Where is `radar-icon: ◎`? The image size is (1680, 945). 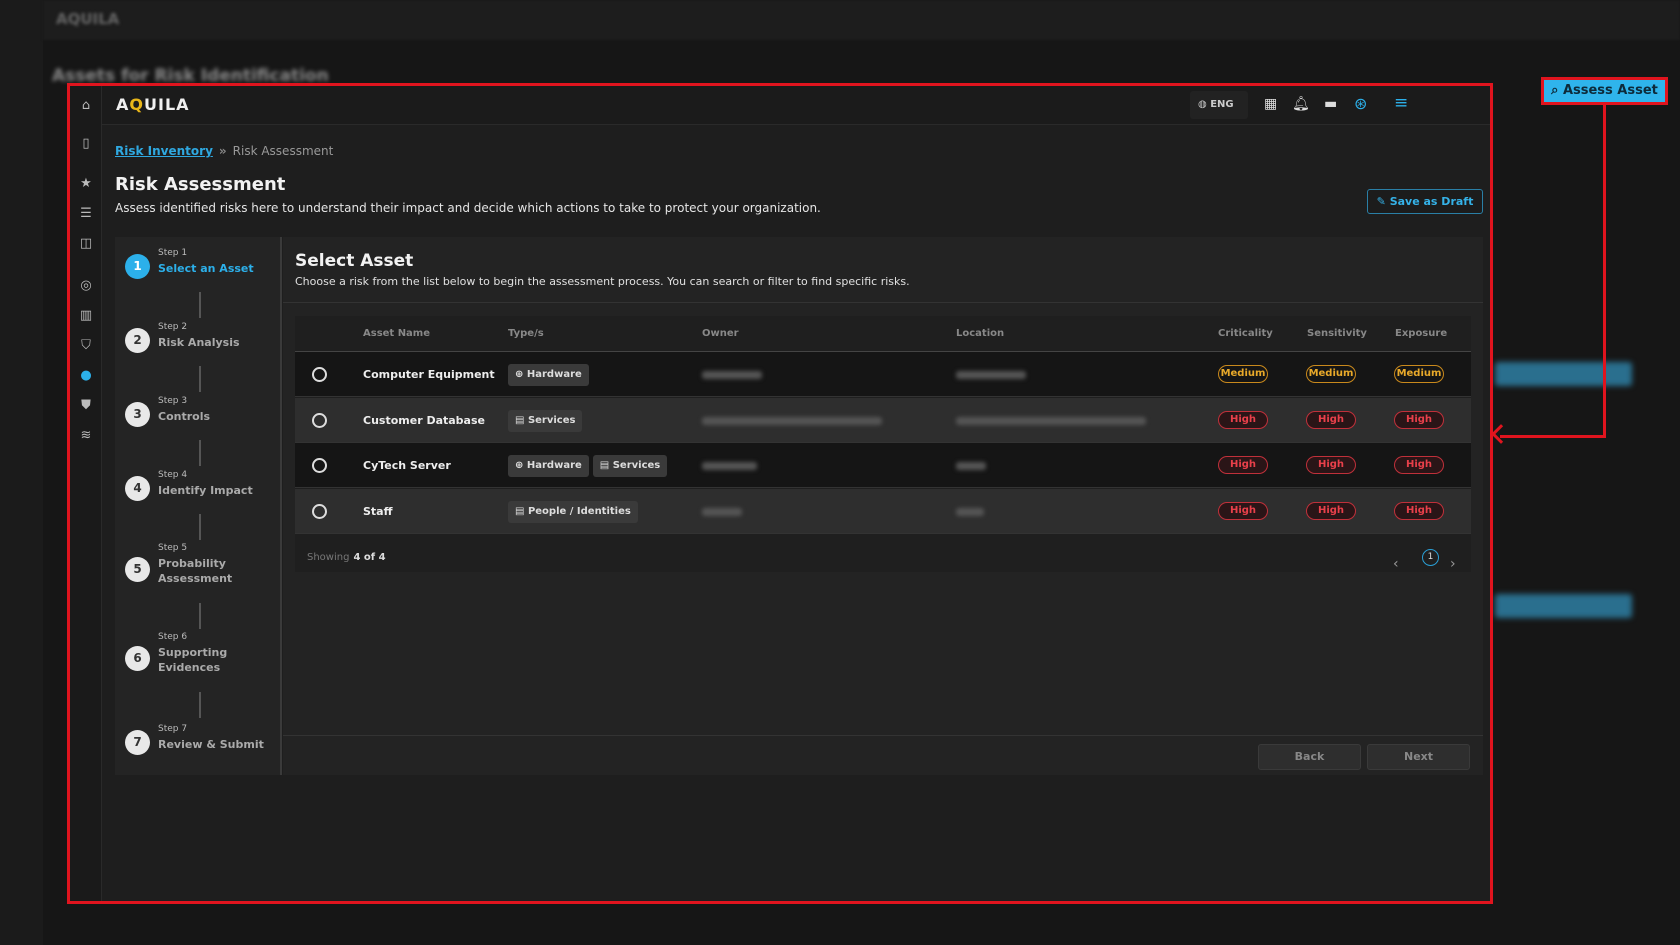
radar-icon: ◎ is located at coordinates (86, 285).